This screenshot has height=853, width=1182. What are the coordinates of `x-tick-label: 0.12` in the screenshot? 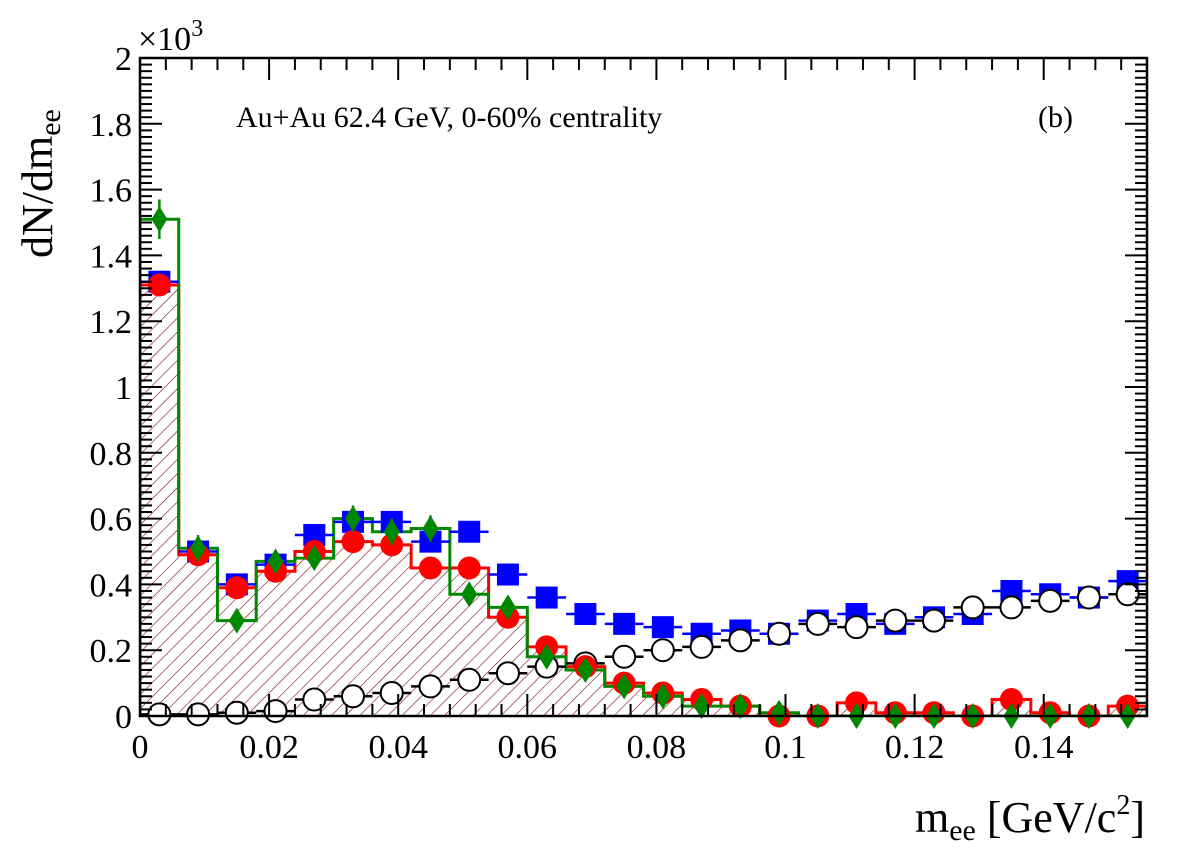 It's located at (915, 747).